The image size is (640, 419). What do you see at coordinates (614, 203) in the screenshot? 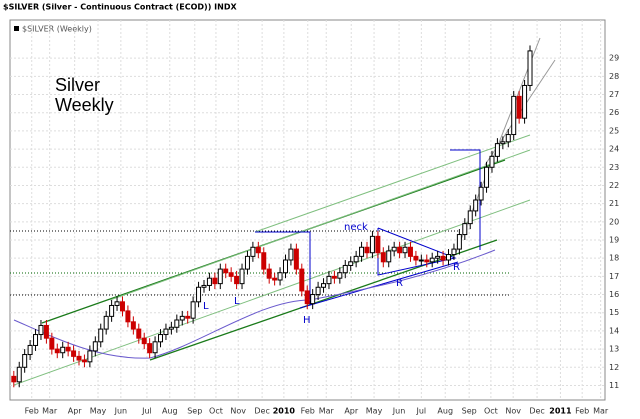
I see `y-tick-label: 21` at bounding box center [614, 203].